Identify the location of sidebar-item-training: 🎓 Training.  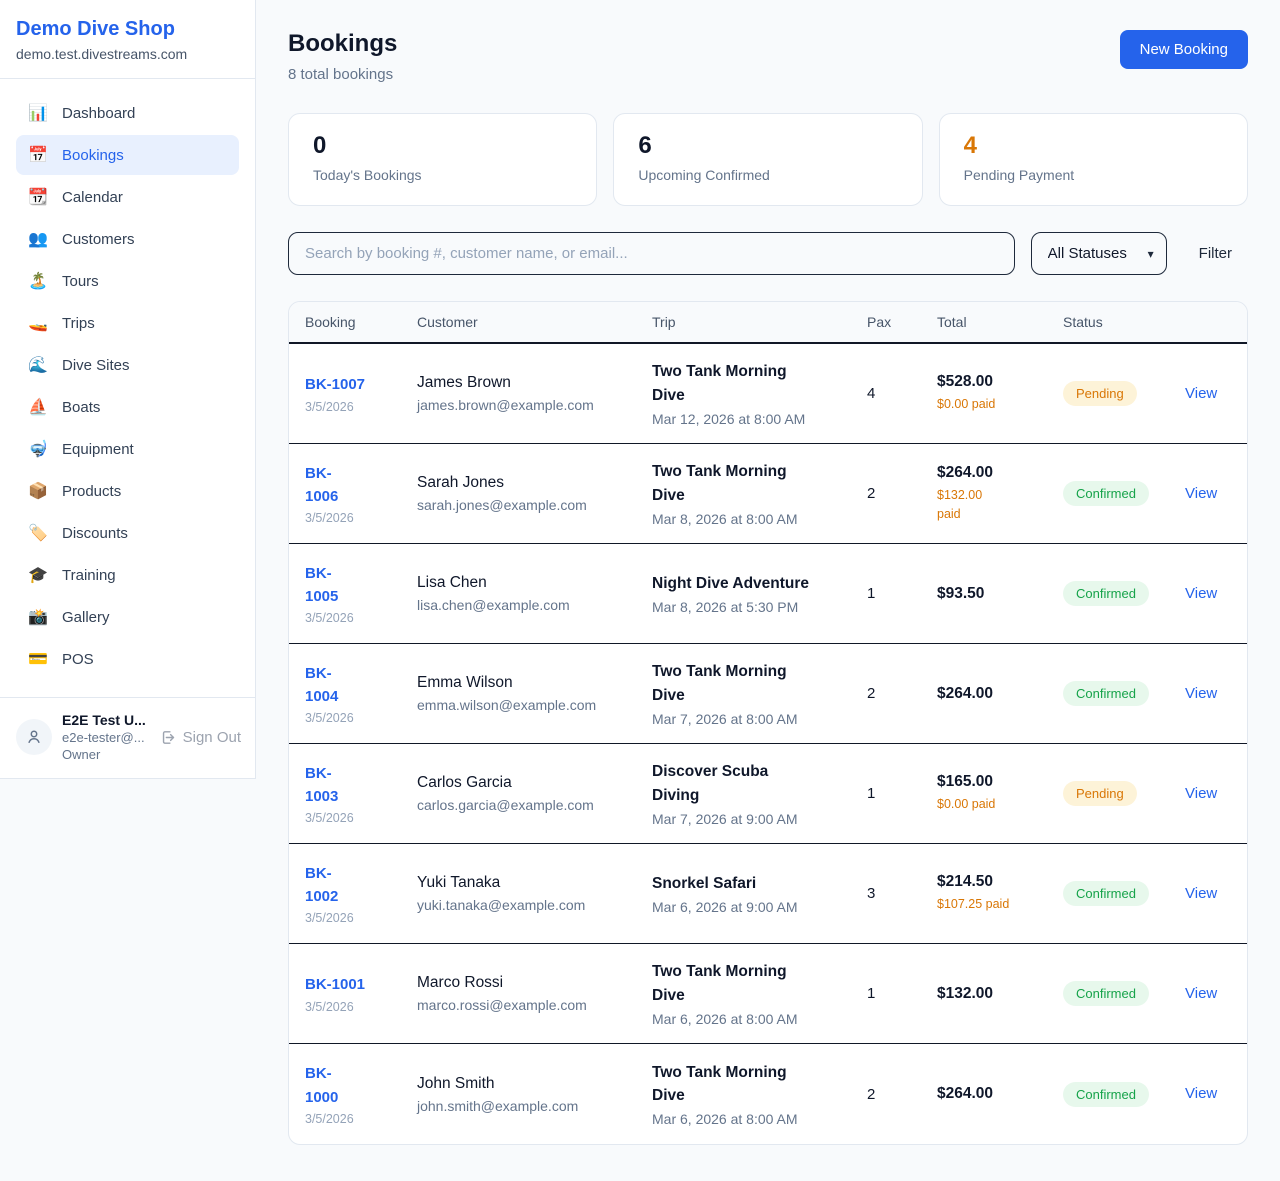
(127, 575).